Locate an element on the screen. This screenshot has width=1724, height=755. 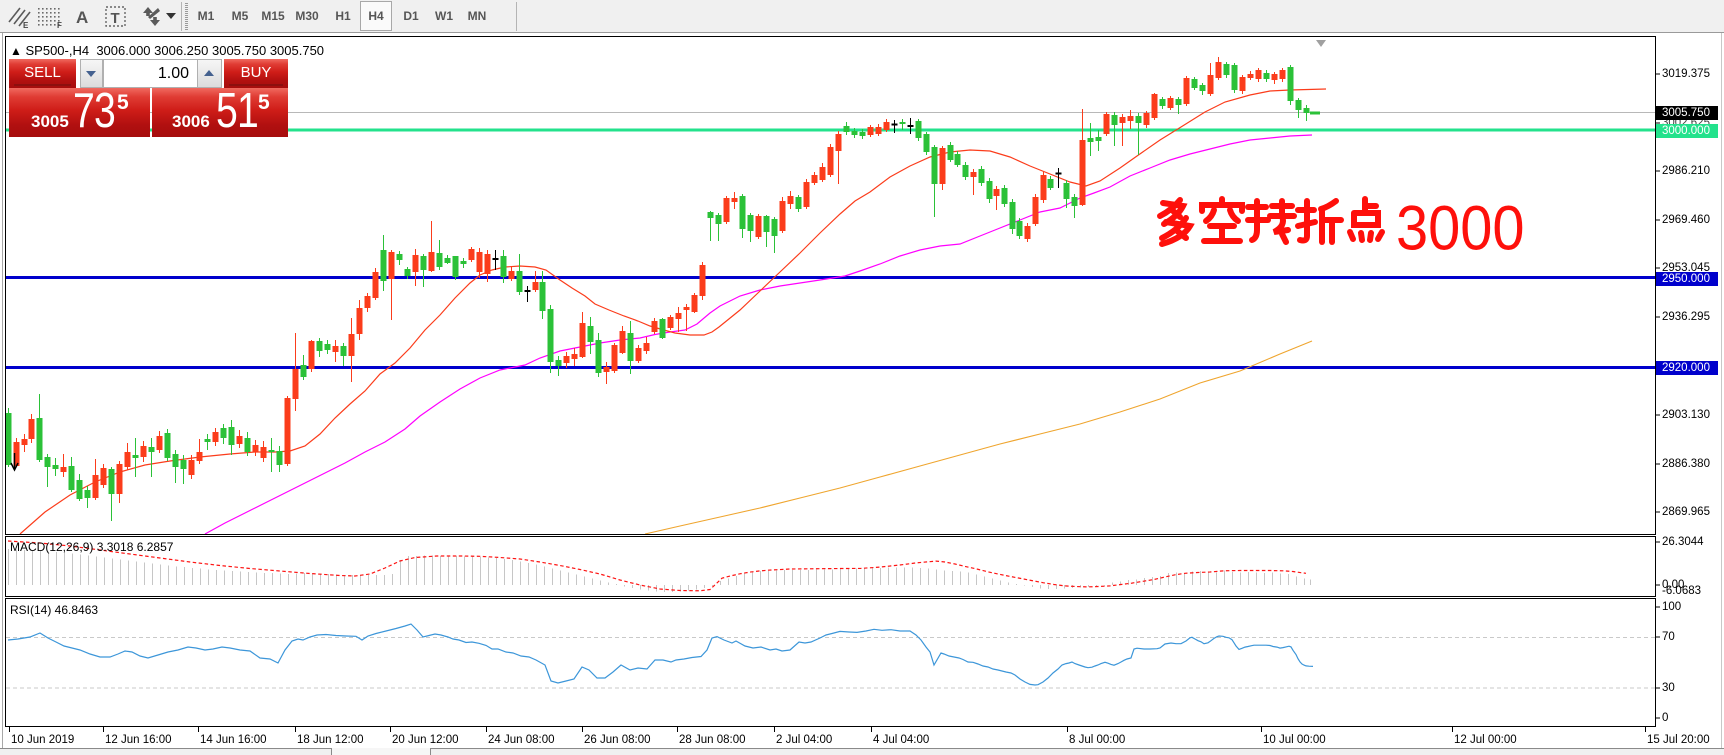
svg-text: A is located at coordinates (82, 17).